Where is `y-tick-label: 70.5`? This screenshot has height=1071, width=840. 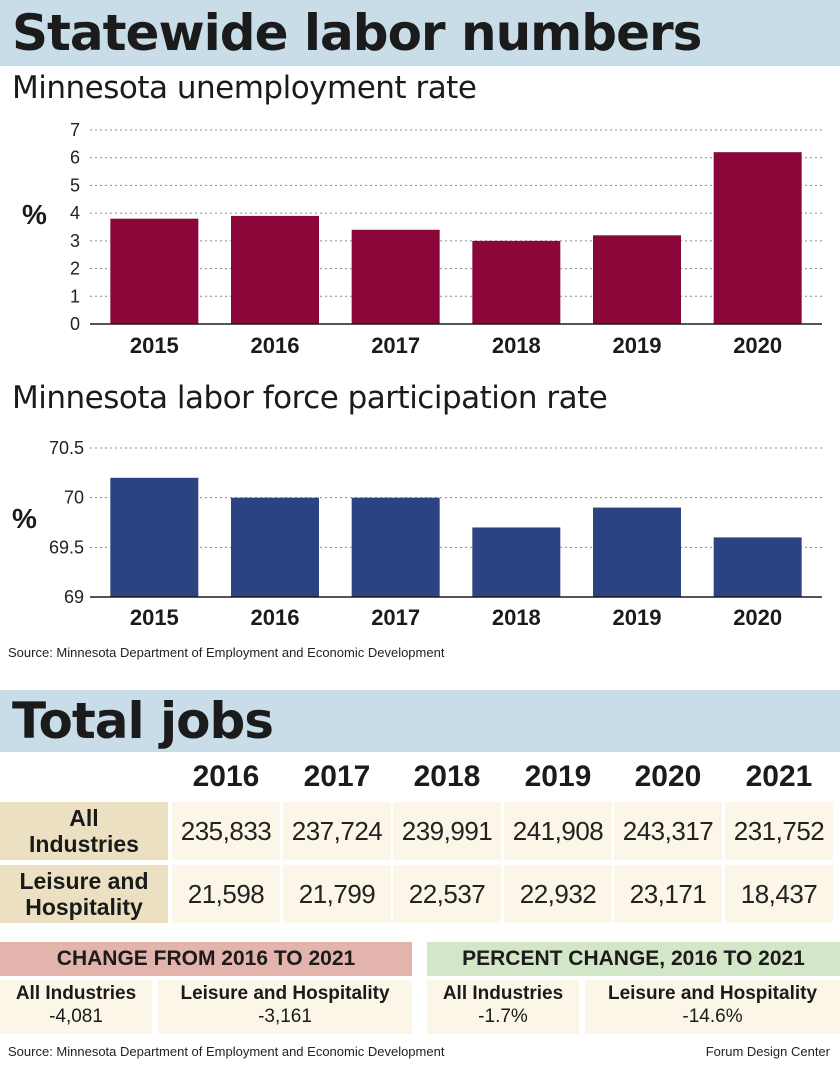 y-tick-label: 70.5 is located at coordinates (66, 448).